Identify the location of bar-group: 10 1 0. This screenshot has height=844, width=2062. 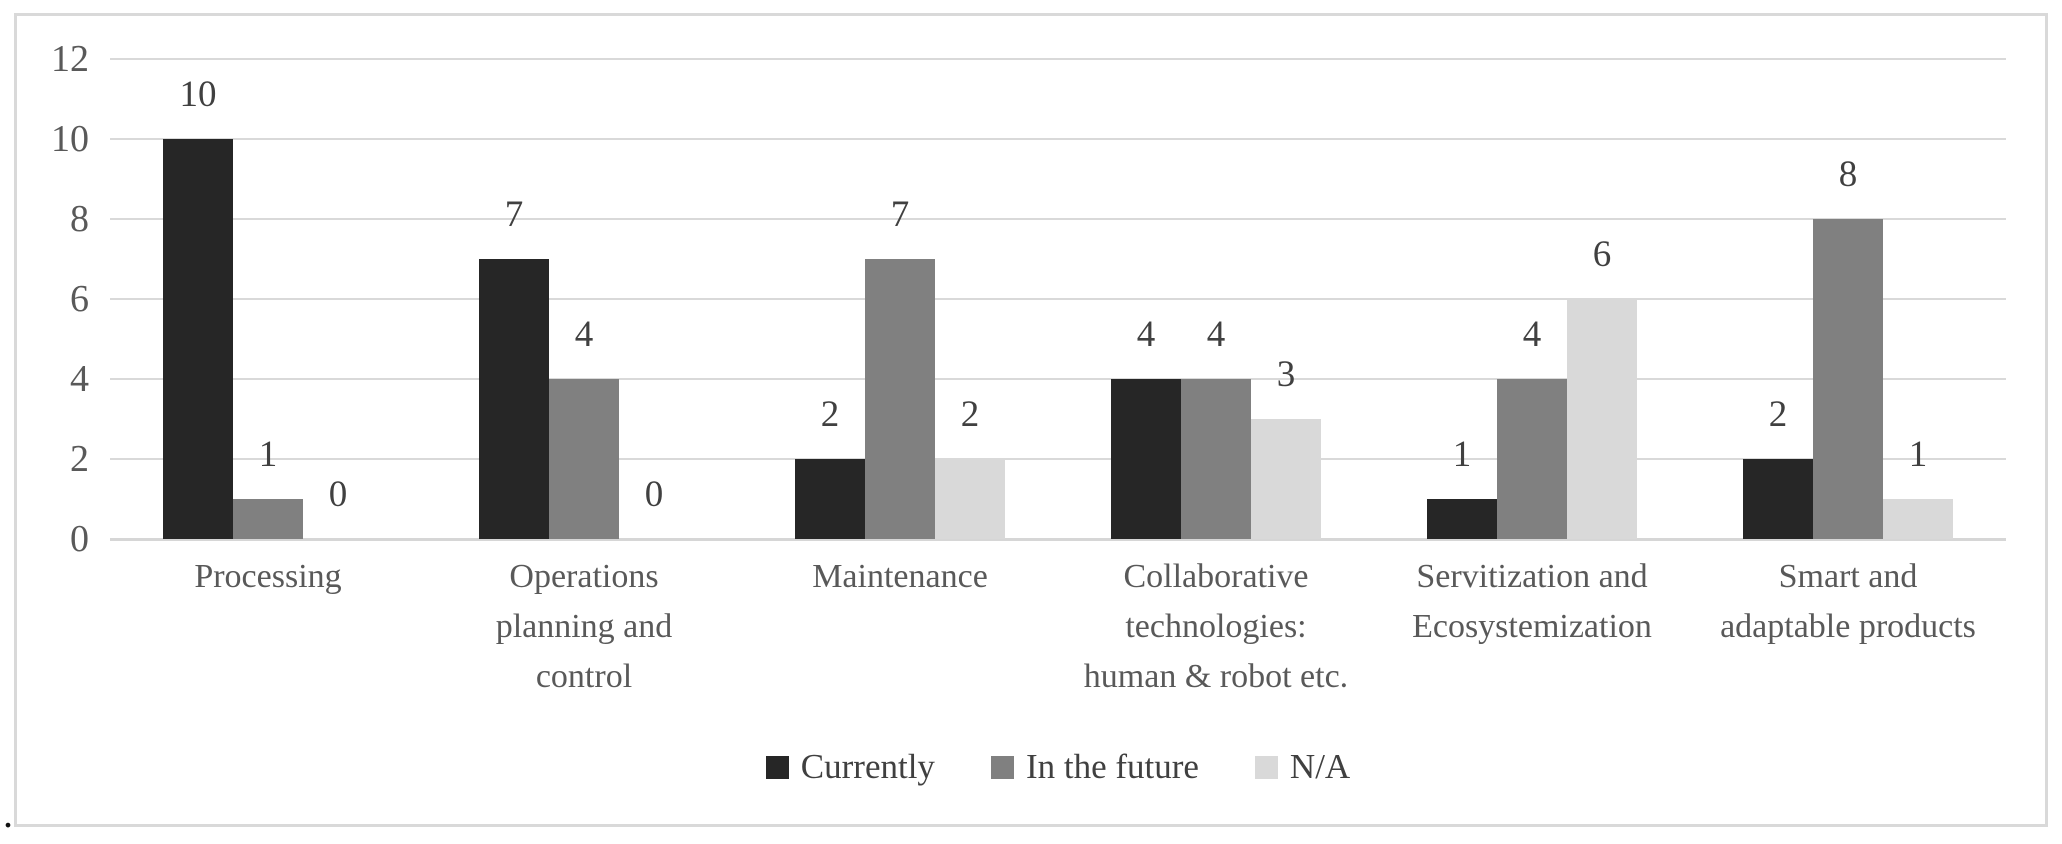
(268, 299).